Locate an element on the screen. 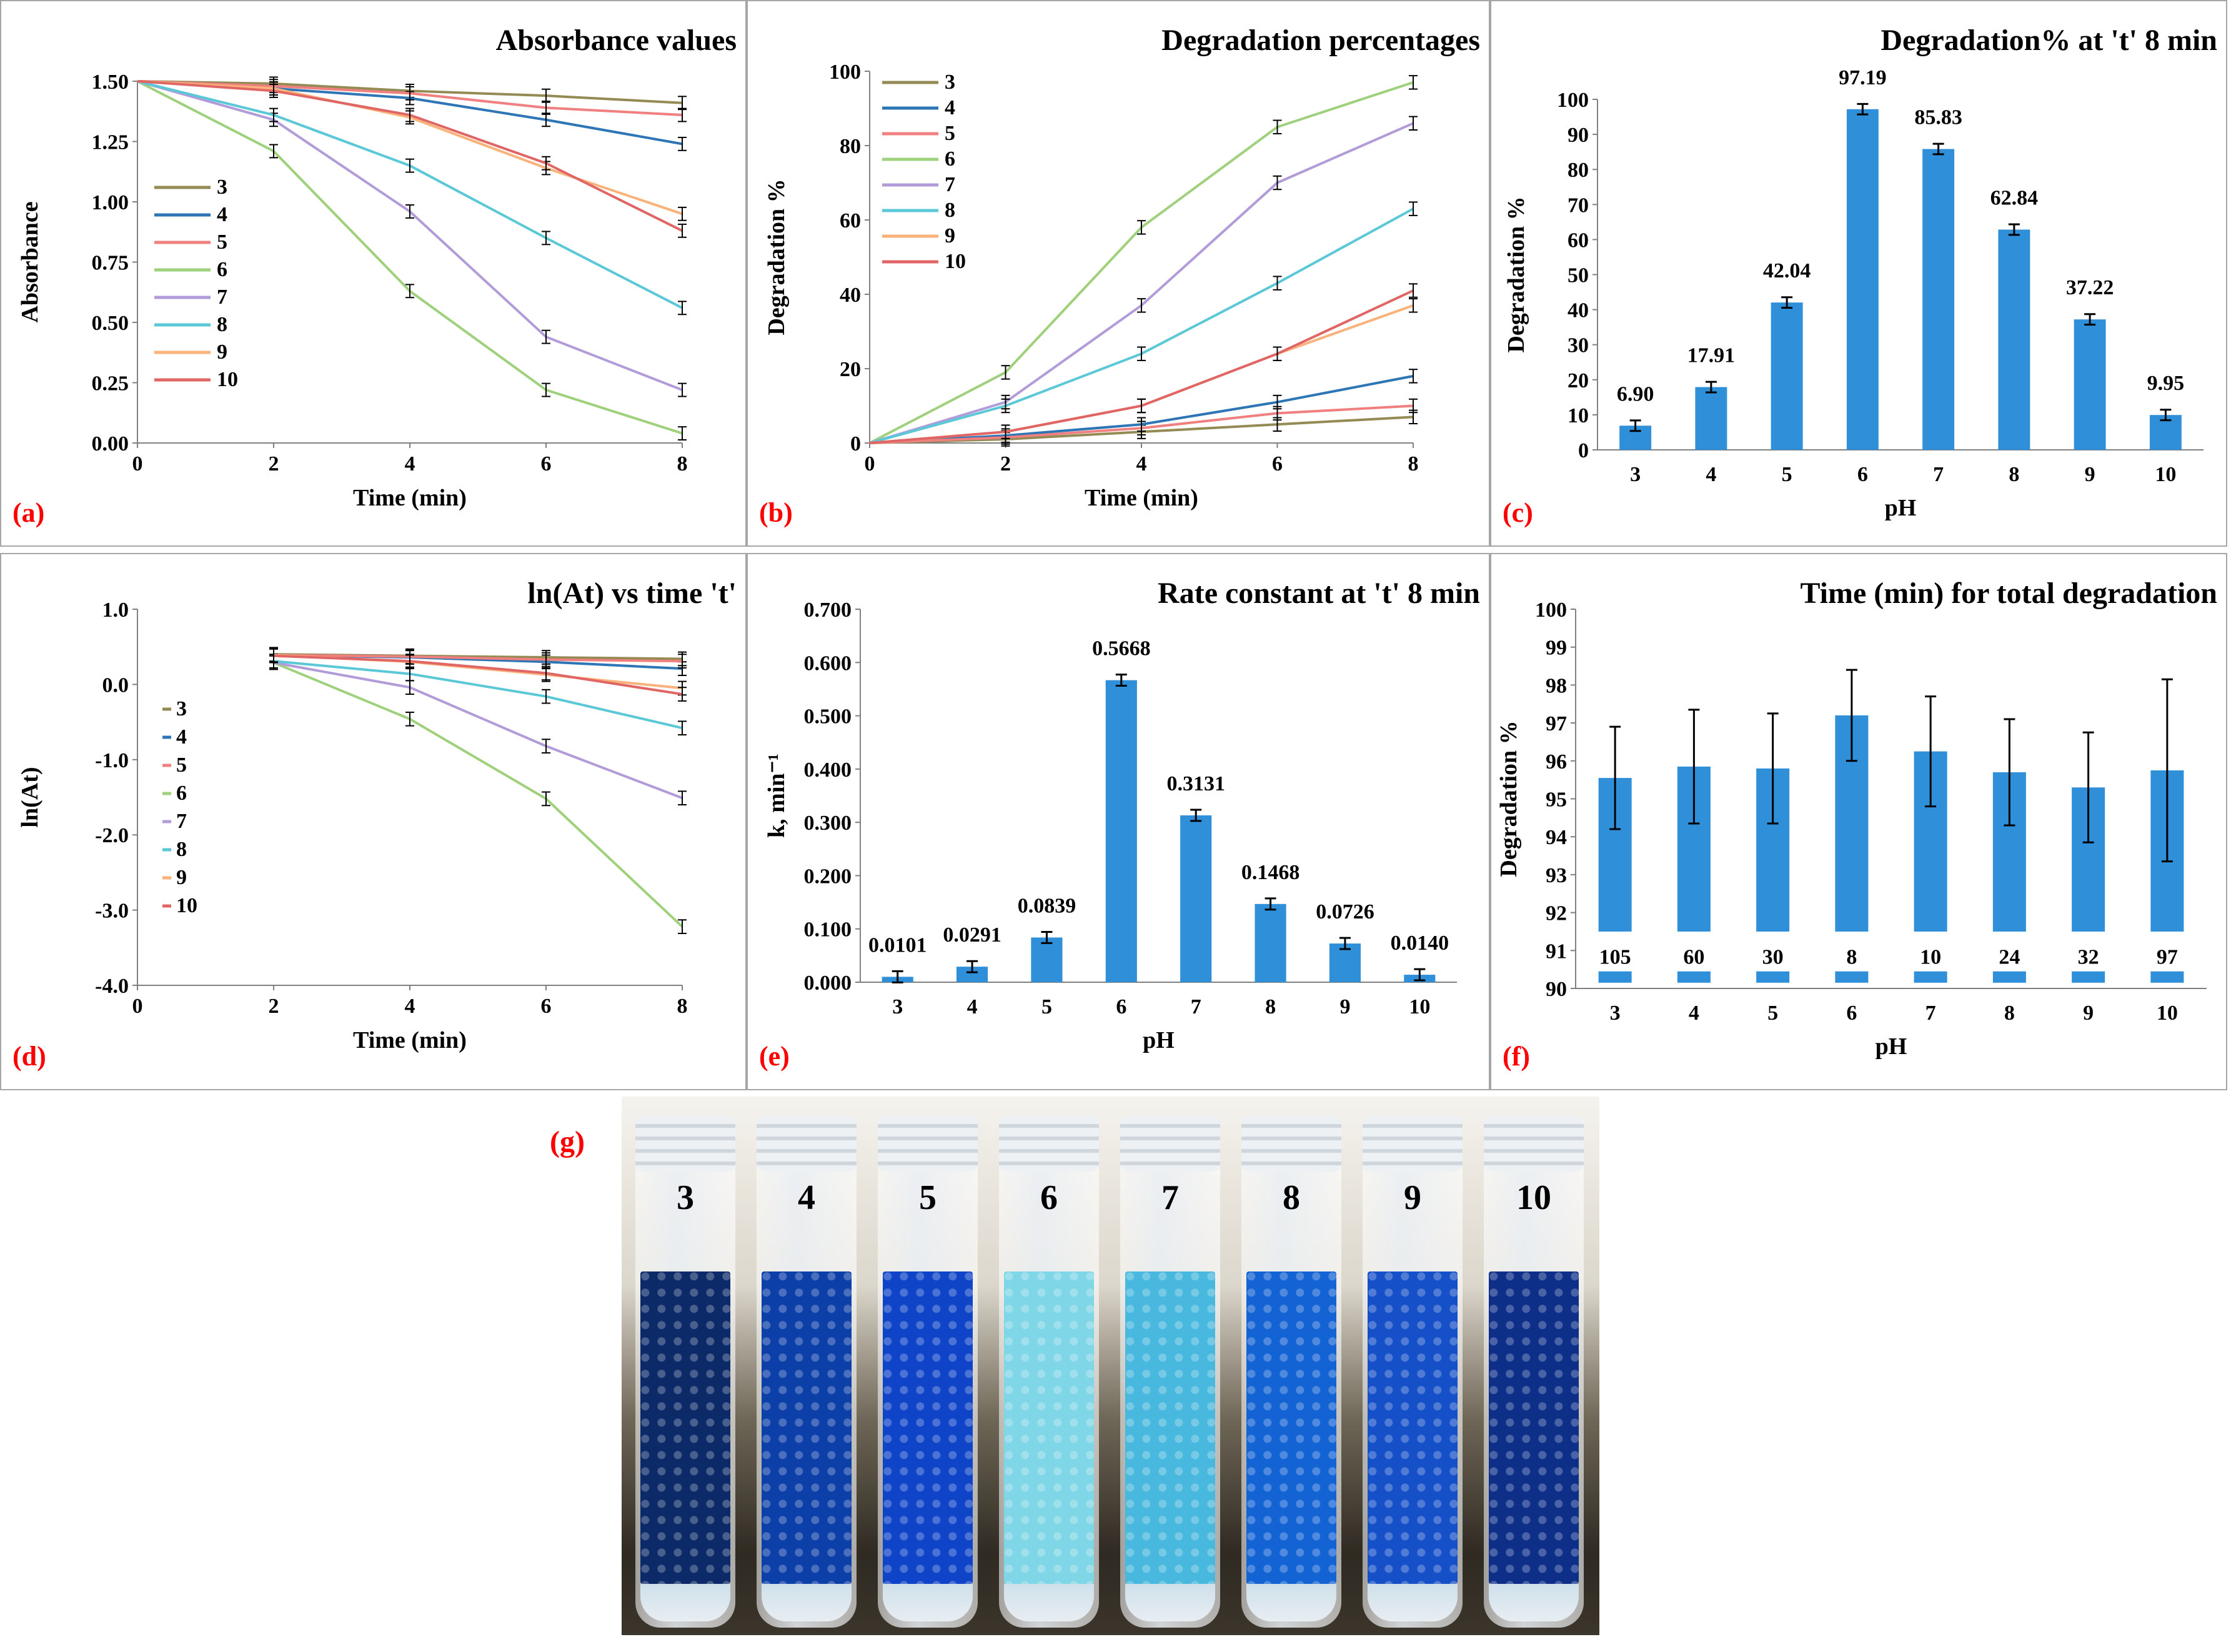  vial-ph3: 3 is located at coordinates (685, 1371).